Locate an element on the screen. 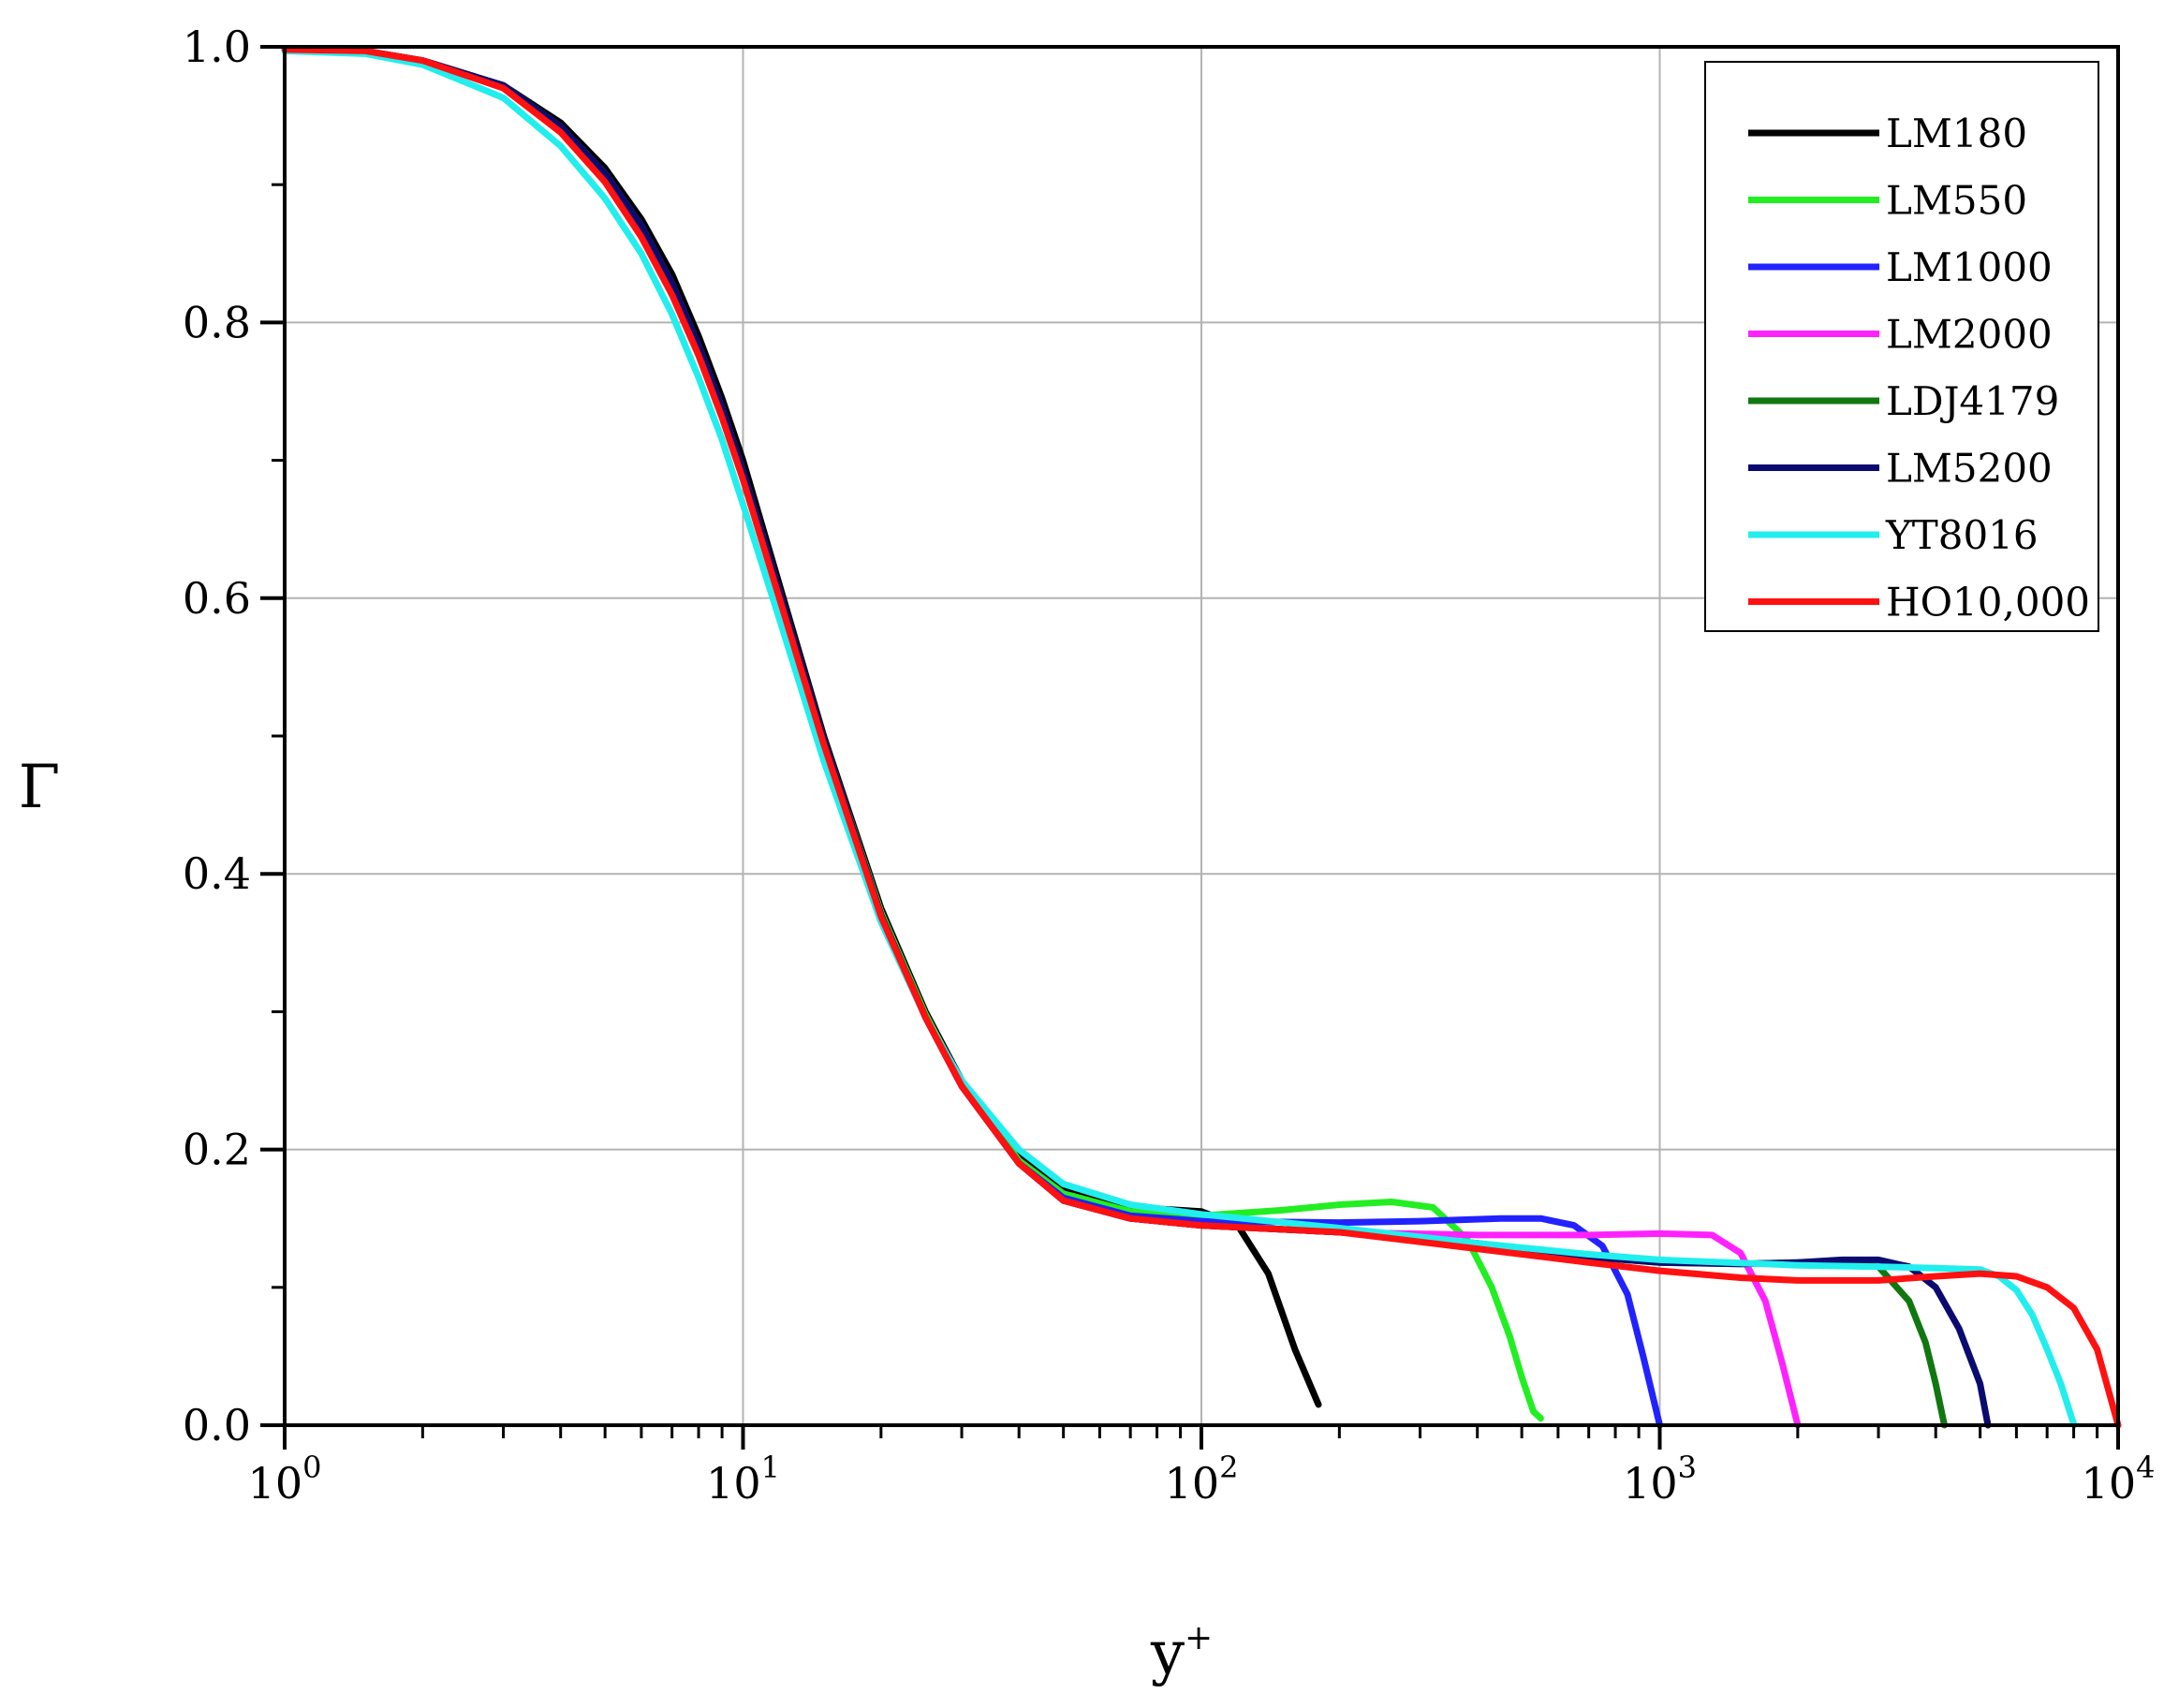 Image resolution: width=2164 pixels, height=1708 pixels. y-tick-label: 0.2 is located at coordinates (217, 1150).